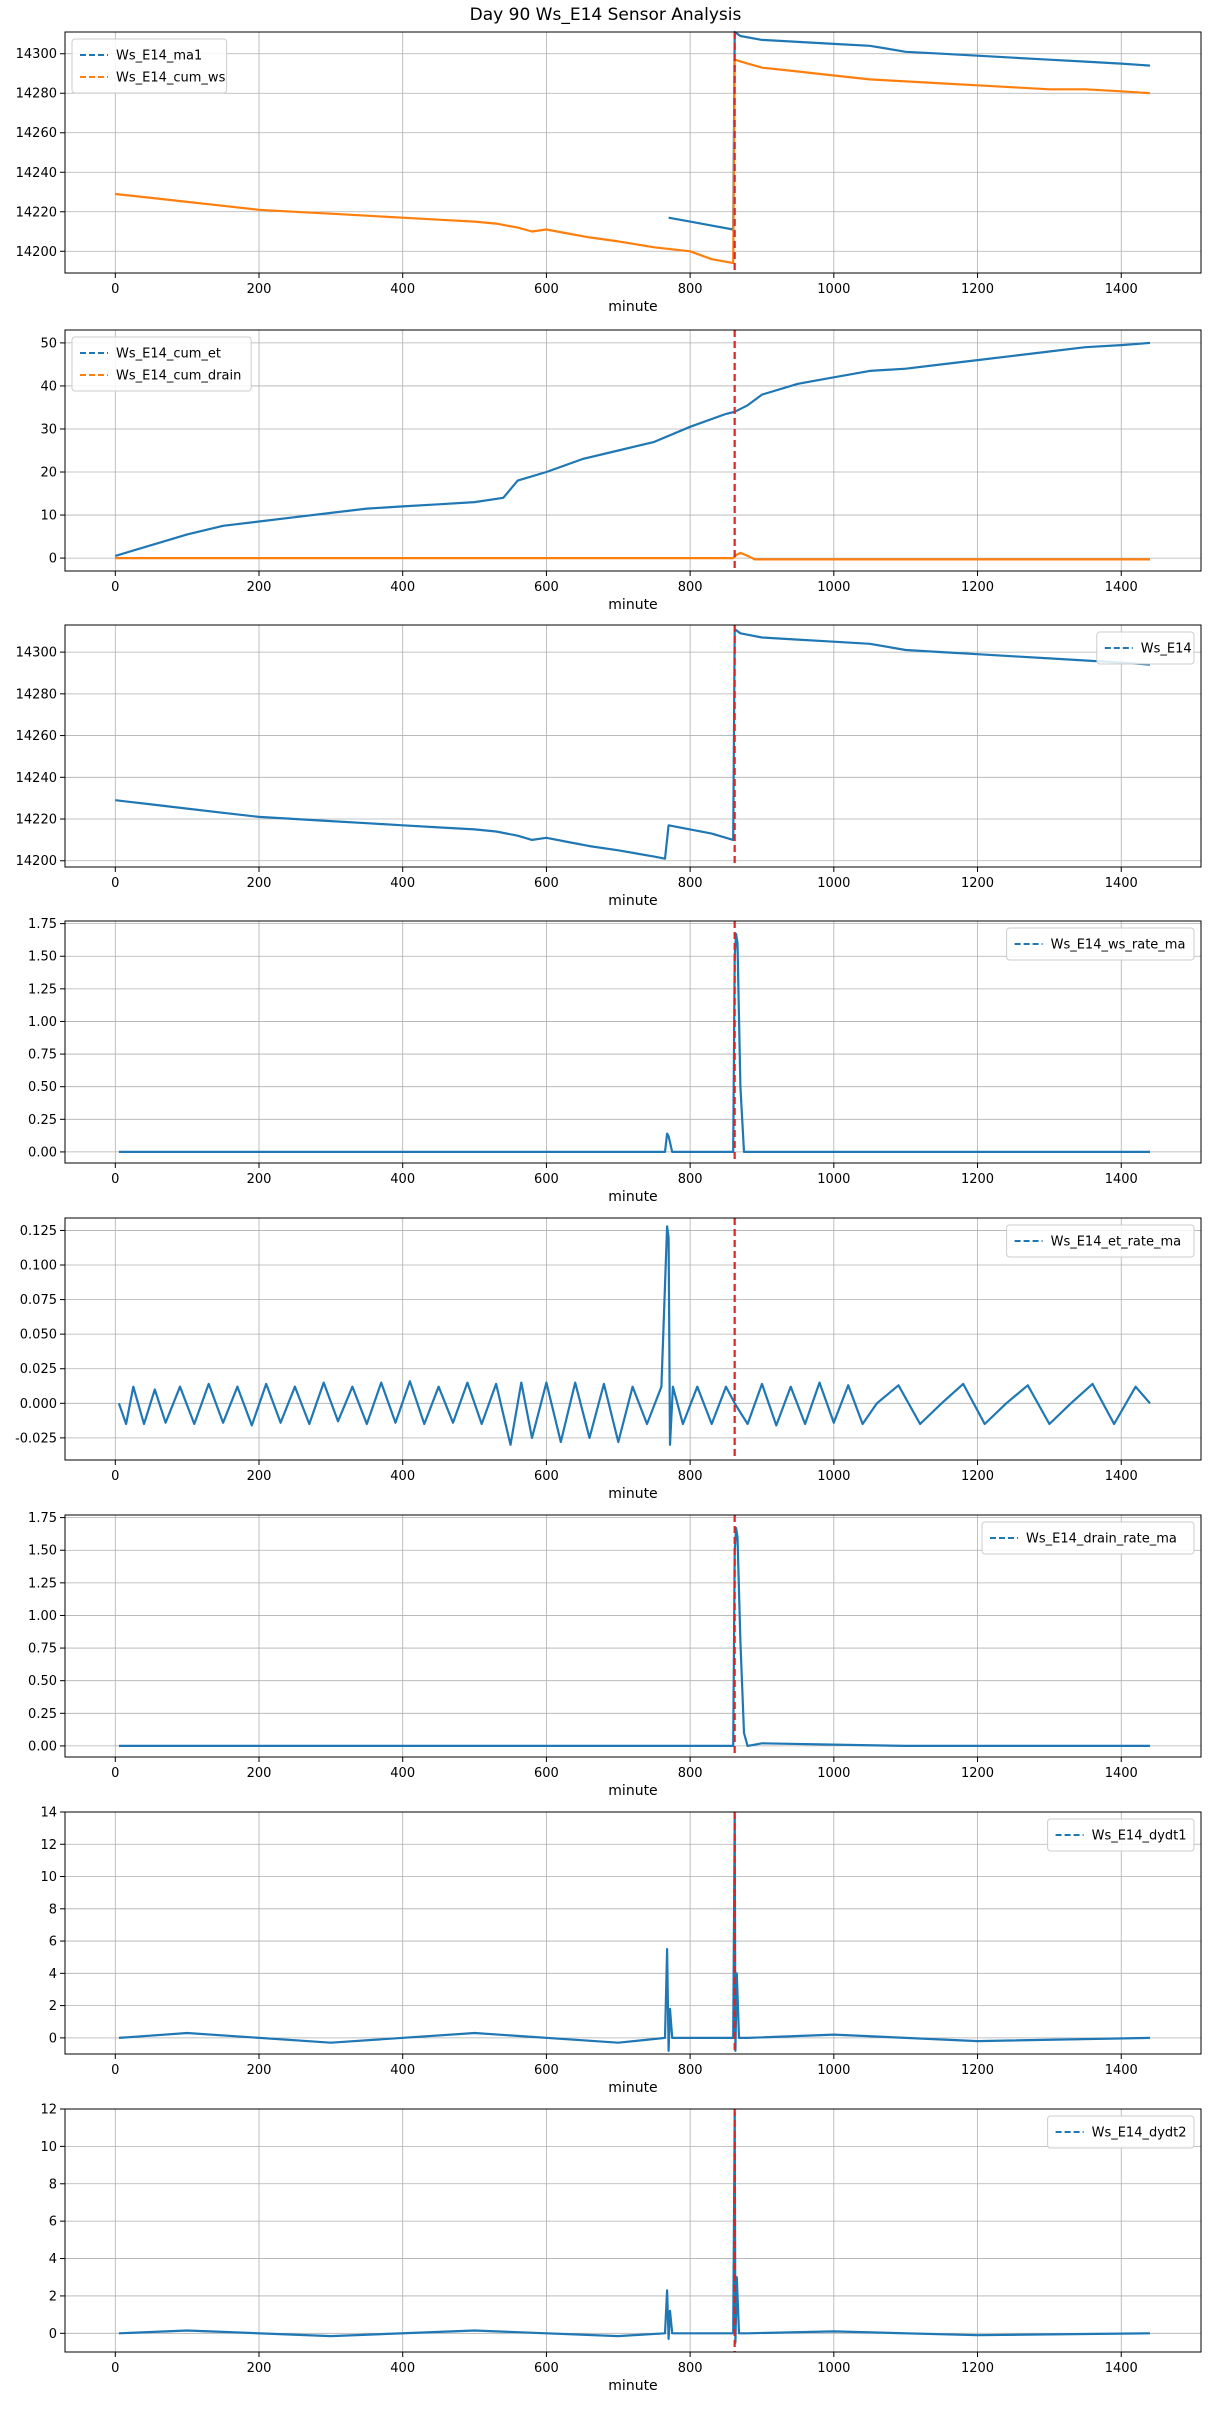 This screenshot has height=2415, width=1211. What do you see at coordinates (634, 1933) in the screenshot?
I see `series-line-Ws_E14_dydt1` at bounding box center [634, 1933].